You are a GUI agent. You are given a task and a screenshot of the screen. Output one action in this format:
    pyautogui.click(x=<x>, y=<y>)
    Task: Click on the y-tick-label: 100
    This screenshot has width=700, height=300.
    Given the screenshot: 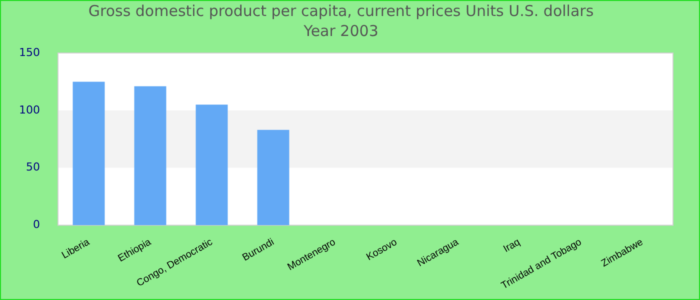 What is the action you would take?
    pyautogui.click(x=29, y=109)
    